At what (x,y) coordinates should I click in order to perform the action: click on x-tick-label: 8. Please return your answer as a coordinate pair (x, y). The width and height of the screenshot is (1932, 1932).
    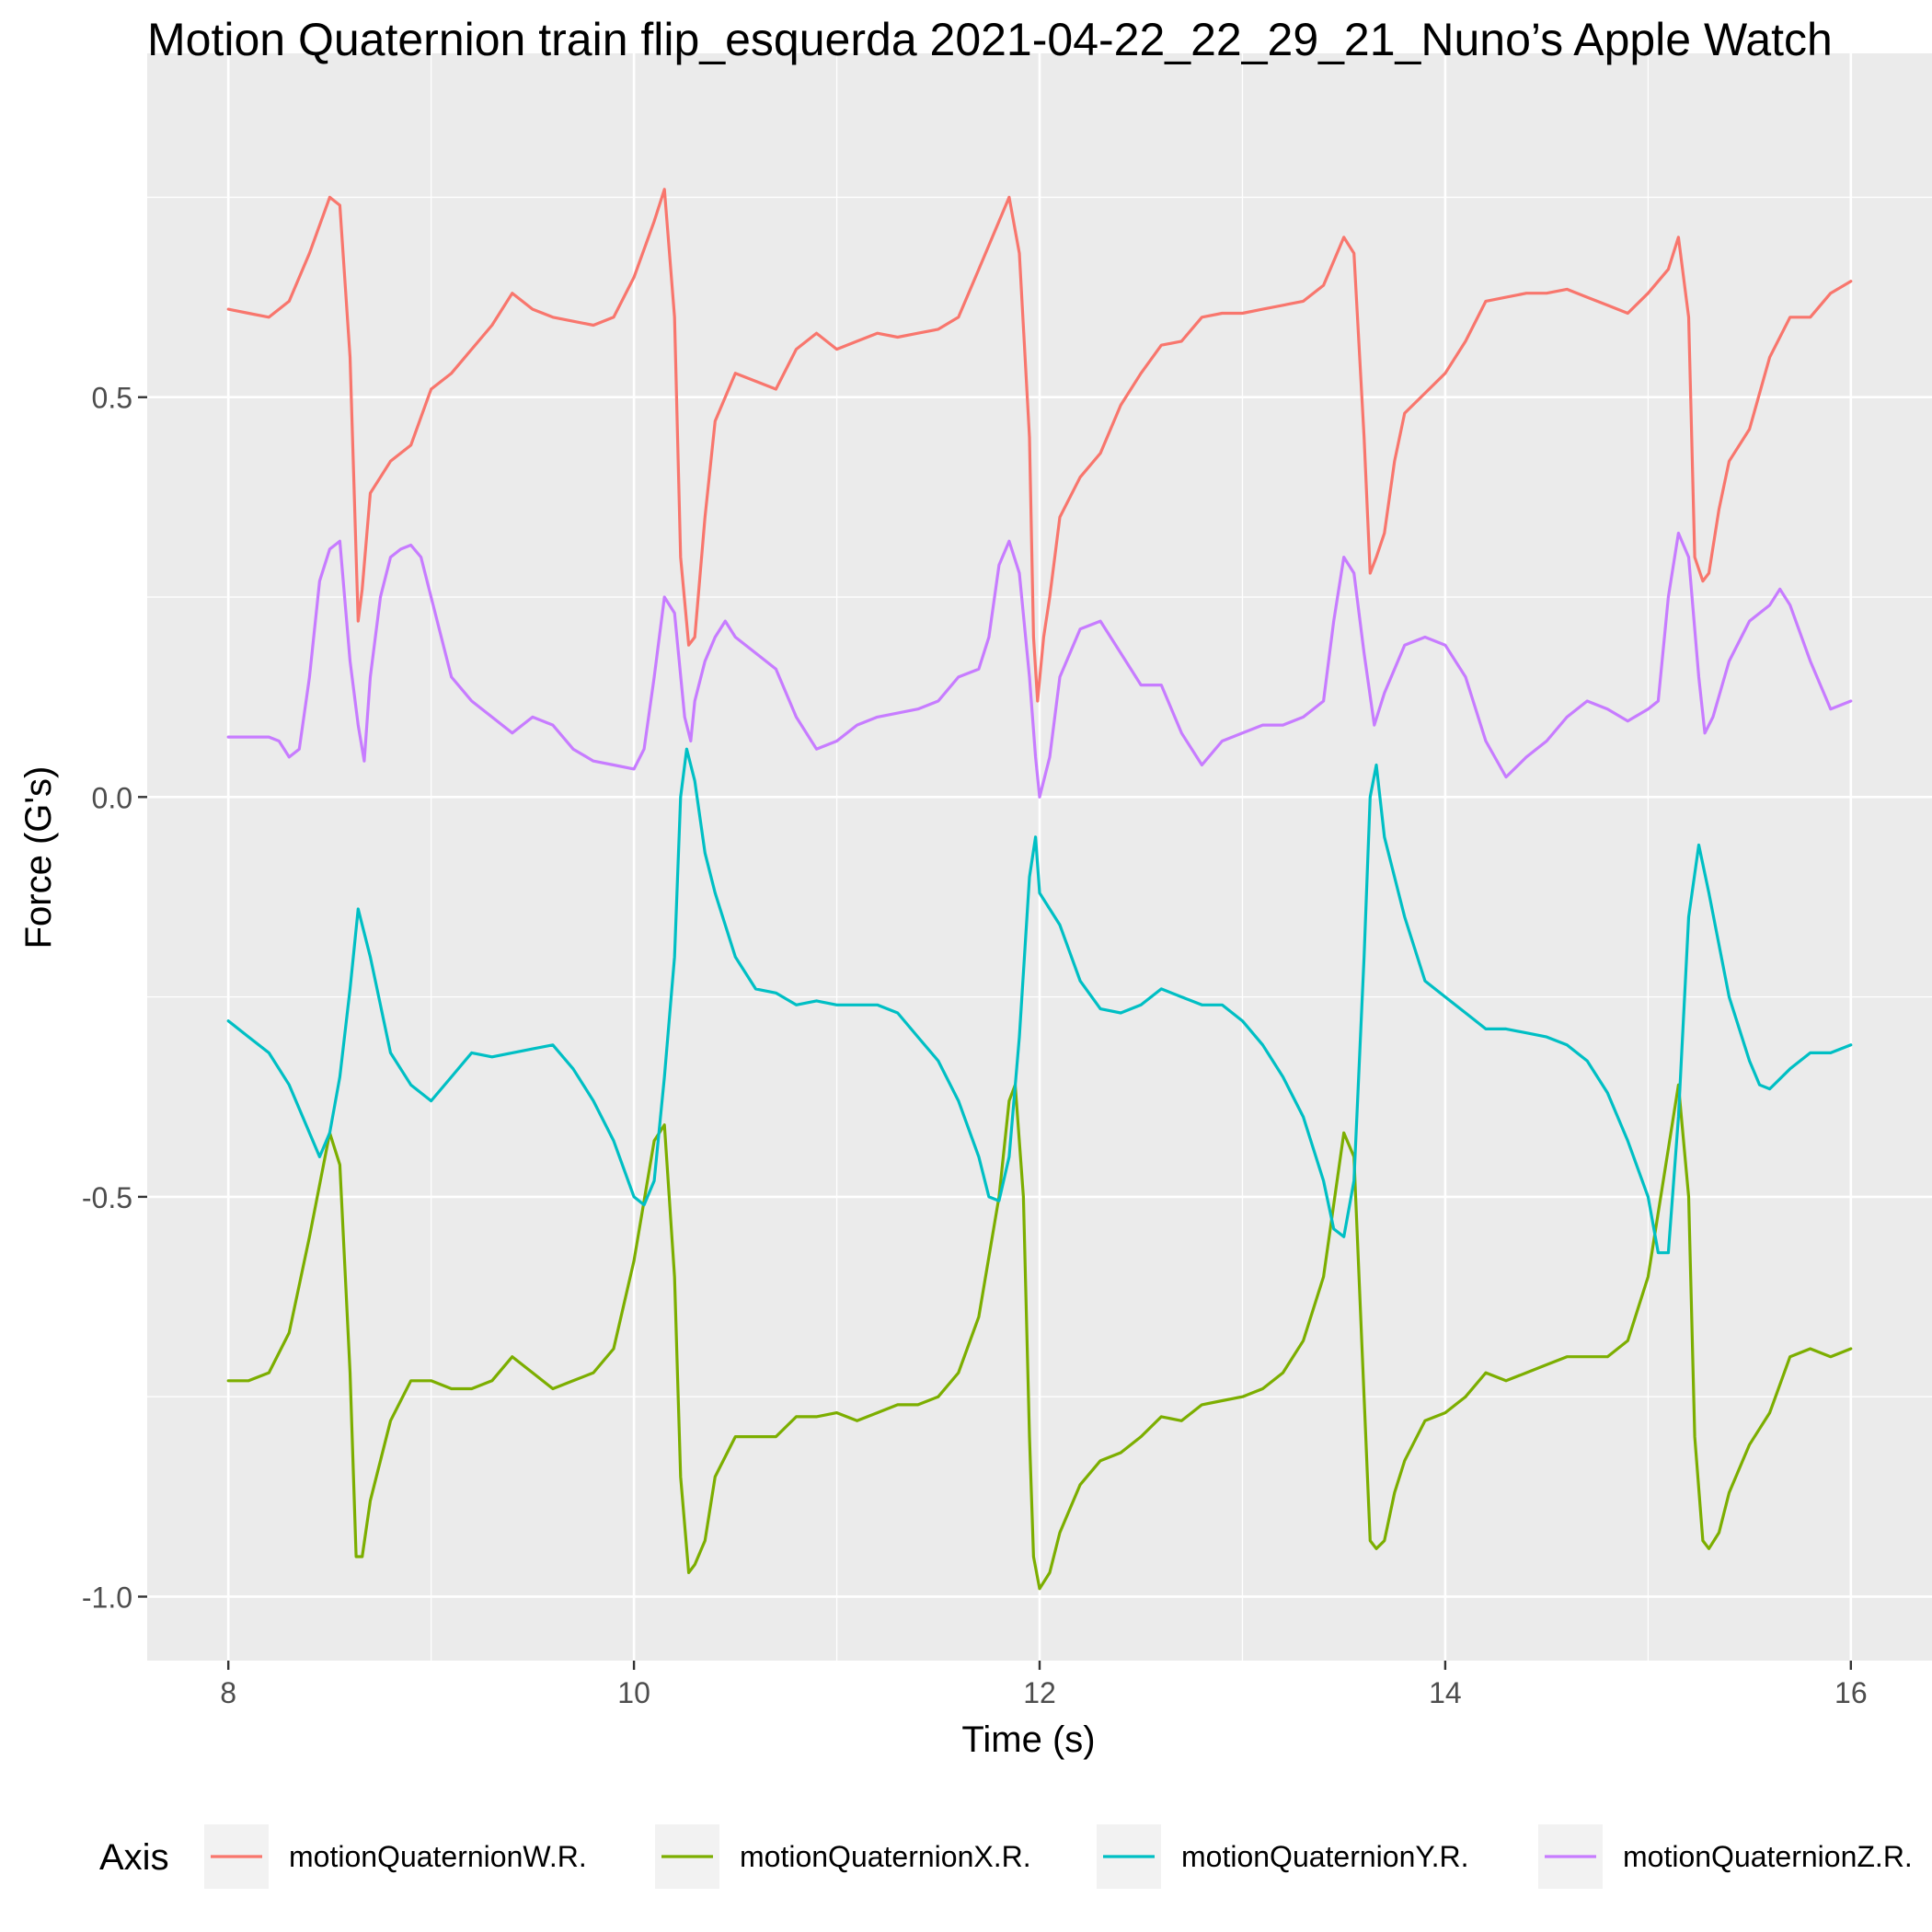
    Looking at the image, I should click on (228, 1692).